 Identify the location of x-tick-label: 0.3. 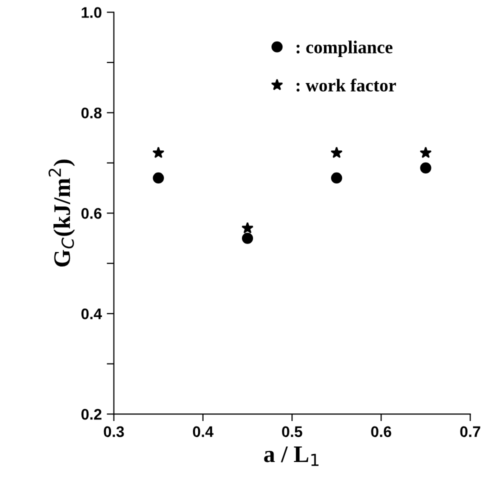
(114, 432).